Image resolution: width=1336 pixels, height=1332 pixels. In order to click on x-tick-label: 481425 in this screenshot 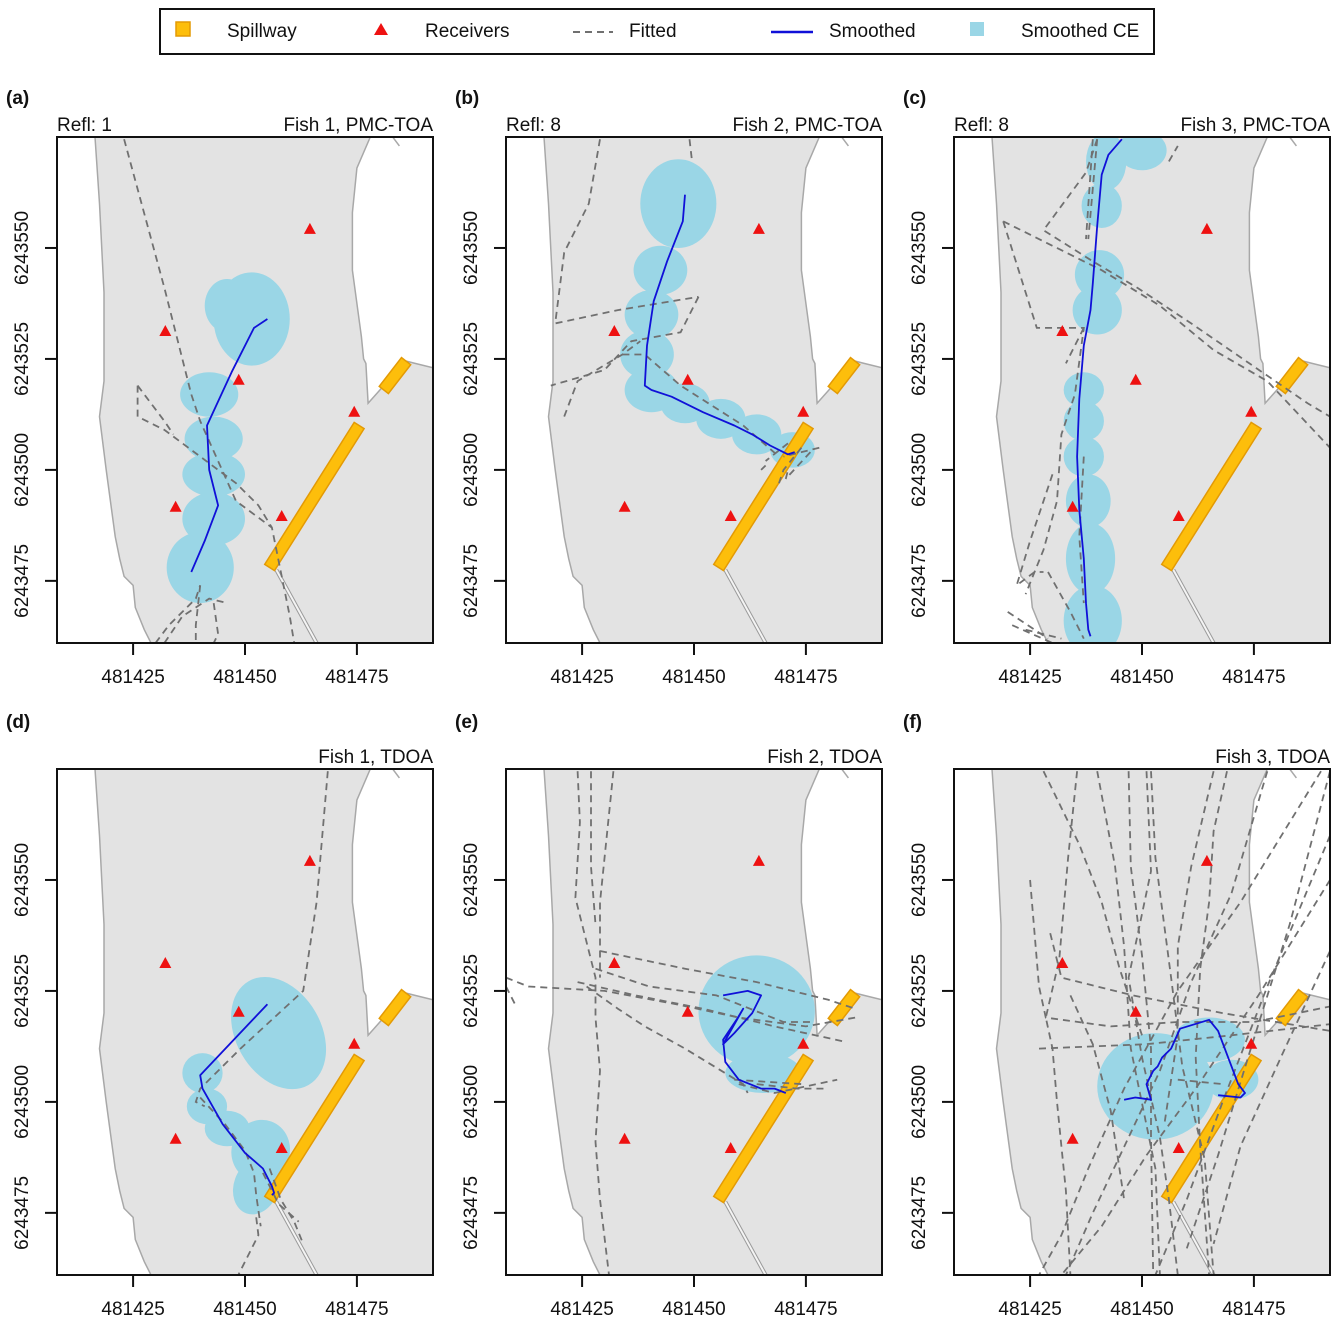, I will do `click(1029, 677)`.